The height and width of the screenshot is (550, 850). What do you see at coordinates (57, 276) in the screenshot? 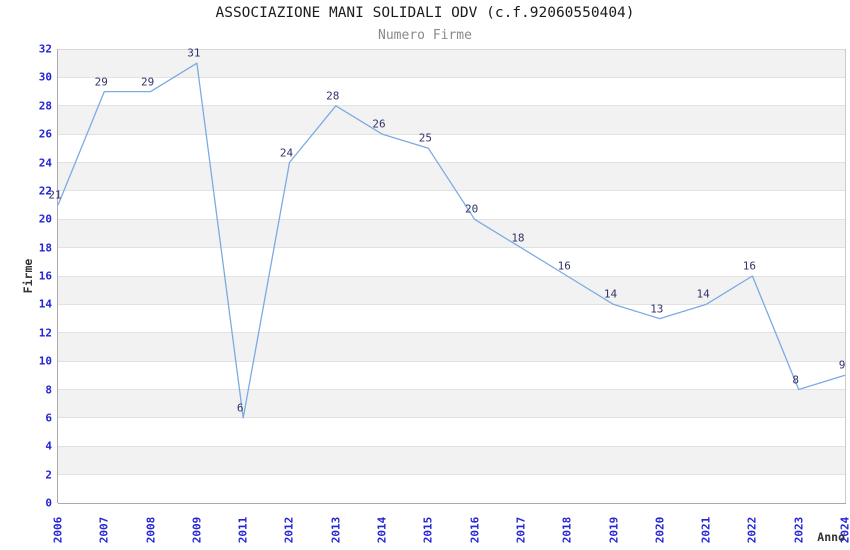
I see `y-axis-line` at bounding box center [57, 276].